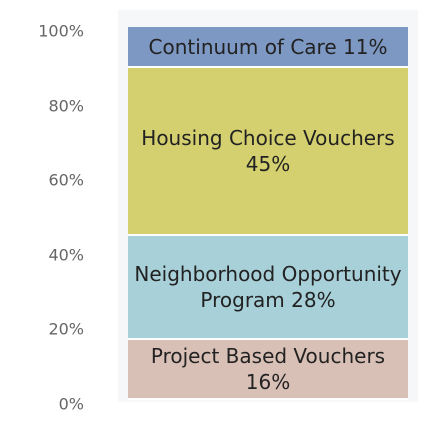 The image size is (448, 438). I want to click on y-tick-label: 0%, so click(71, 404).